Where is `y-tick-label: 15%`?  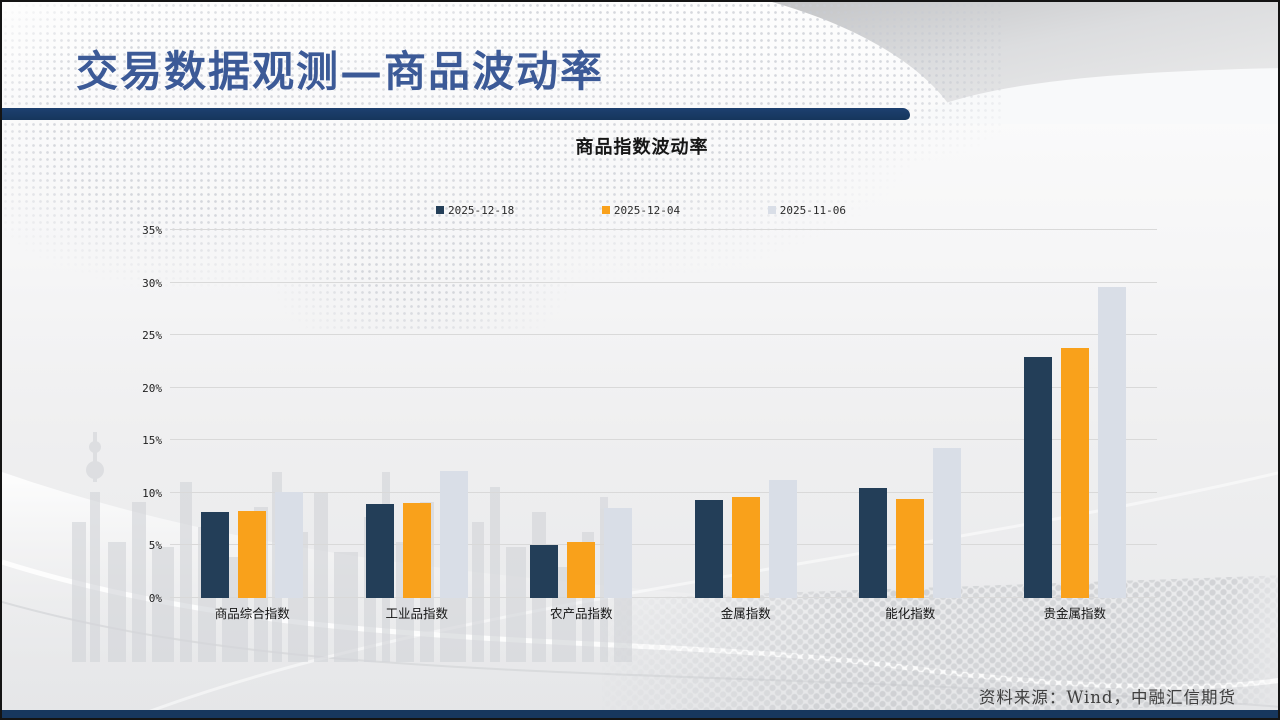
y-tick-label: 15% is located at coordinates (152, 441).